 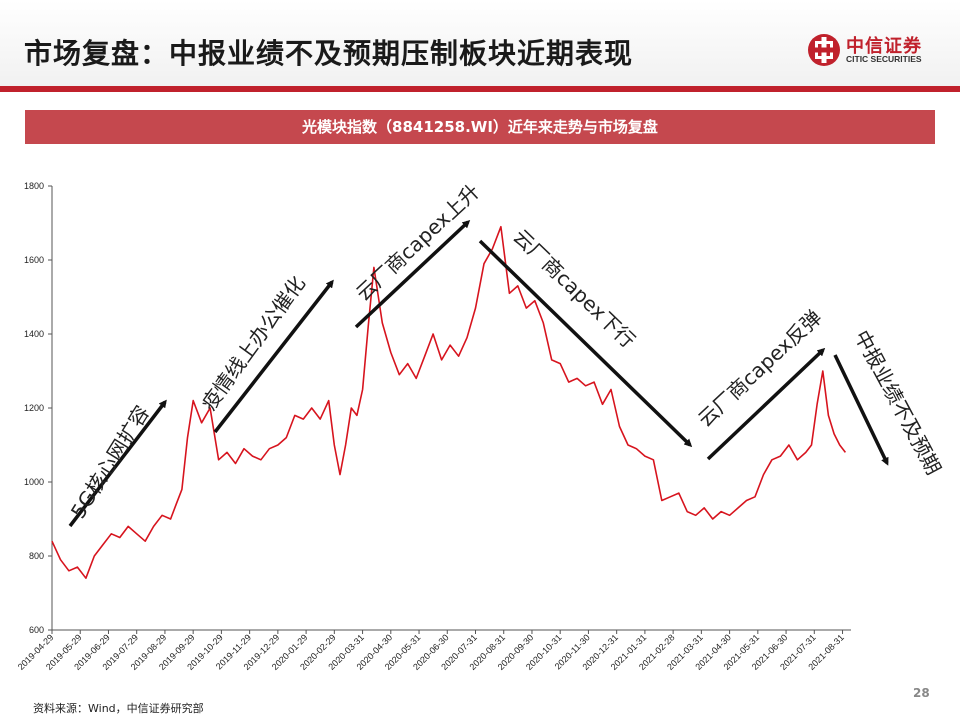 What do you see at coordinates (118, 708) in the screenshot?
I see `source-note: 资料来源：Wind，中信证券研究部` at bounding box center [118, 708].